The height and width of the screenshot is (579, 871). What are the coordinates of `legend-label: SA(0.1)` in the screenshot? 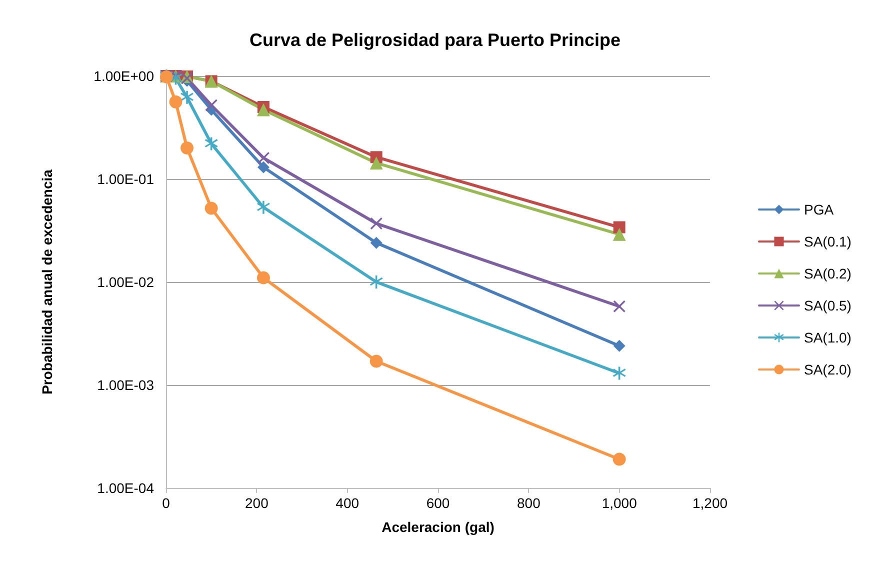 It's located at (828, 242).